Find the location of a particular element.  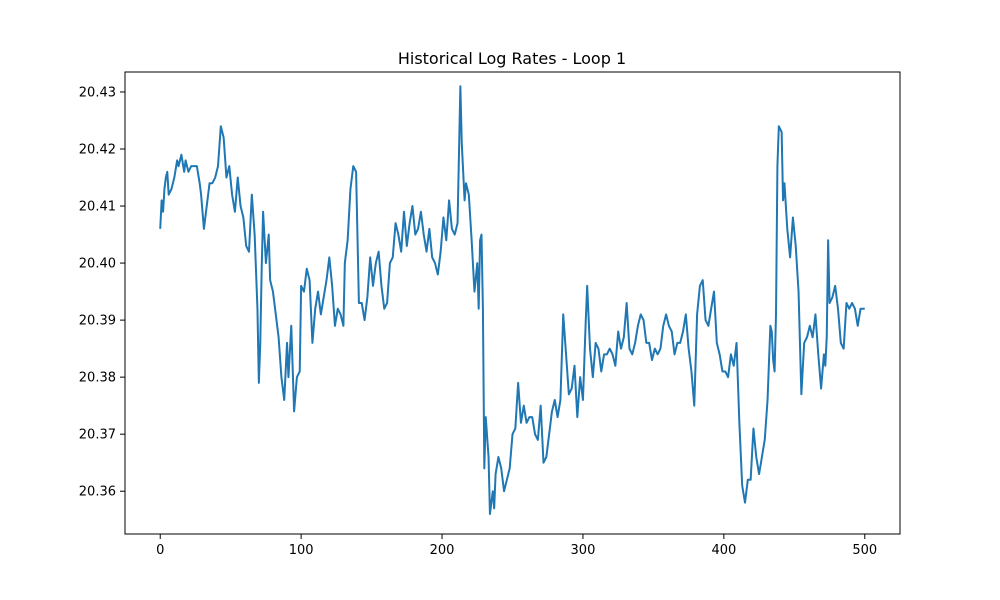

x-tick-label: 400 is located at coordinates (723, 550).